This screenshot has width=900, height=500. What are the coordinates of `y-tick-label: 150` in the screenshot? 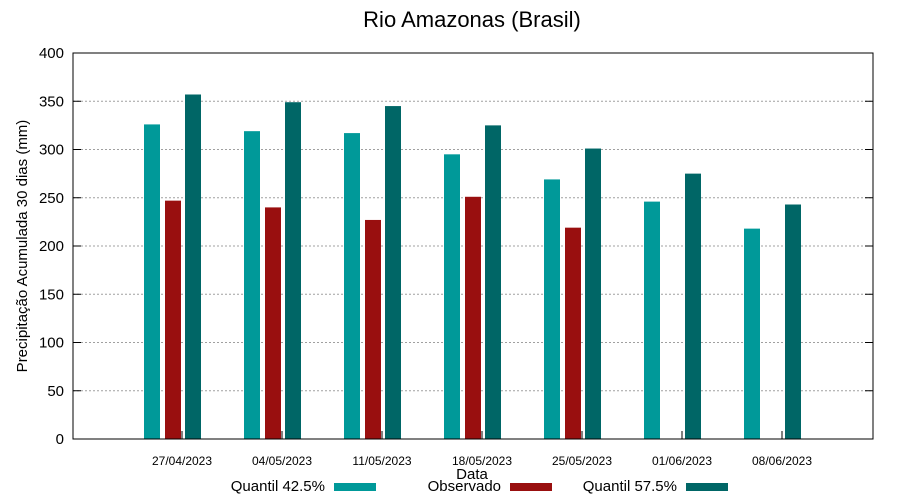 It's located at (51, 294).